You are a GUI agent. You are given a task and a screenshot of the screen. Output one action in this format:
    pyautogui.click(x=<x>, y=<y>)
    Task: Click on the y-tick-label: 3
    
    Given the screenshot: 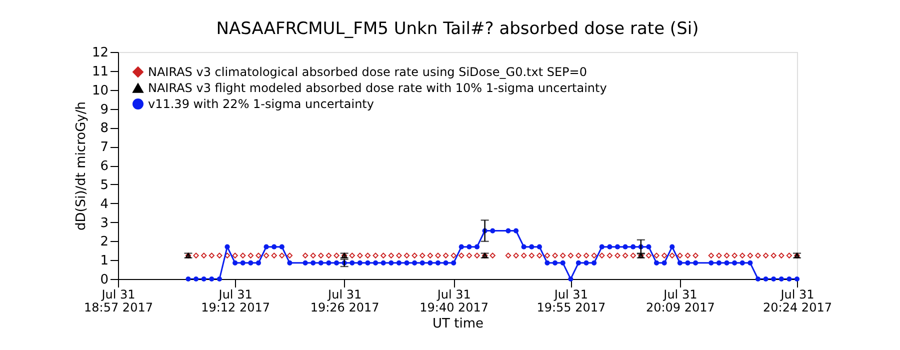 What is the action you would take?
    pyautogui.click(x=104, y=223)
    